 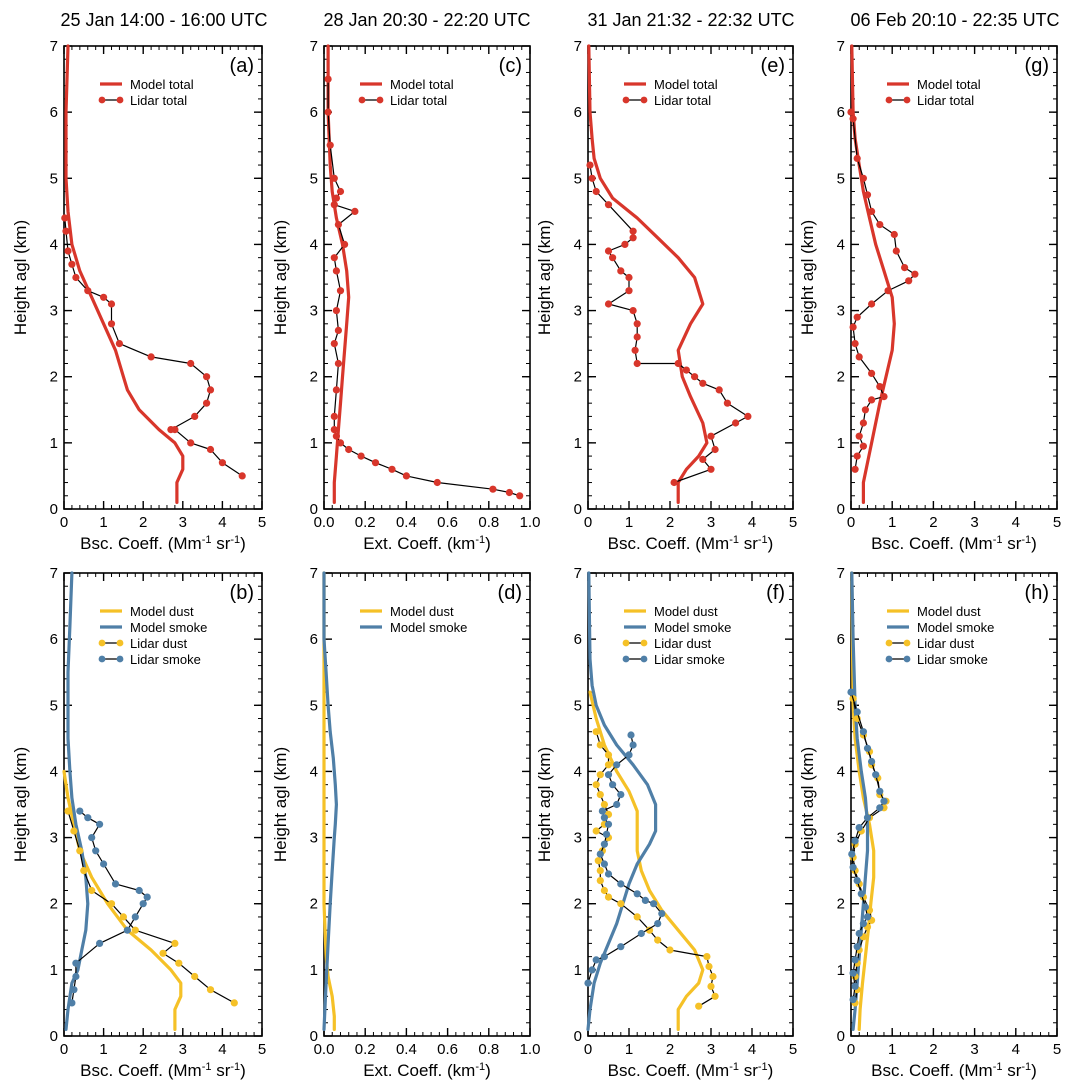 What do you see at coordinates (406, 522) in the screenshot?
I see `x-tick-label: 0.4` at bounding box center [406, 522].